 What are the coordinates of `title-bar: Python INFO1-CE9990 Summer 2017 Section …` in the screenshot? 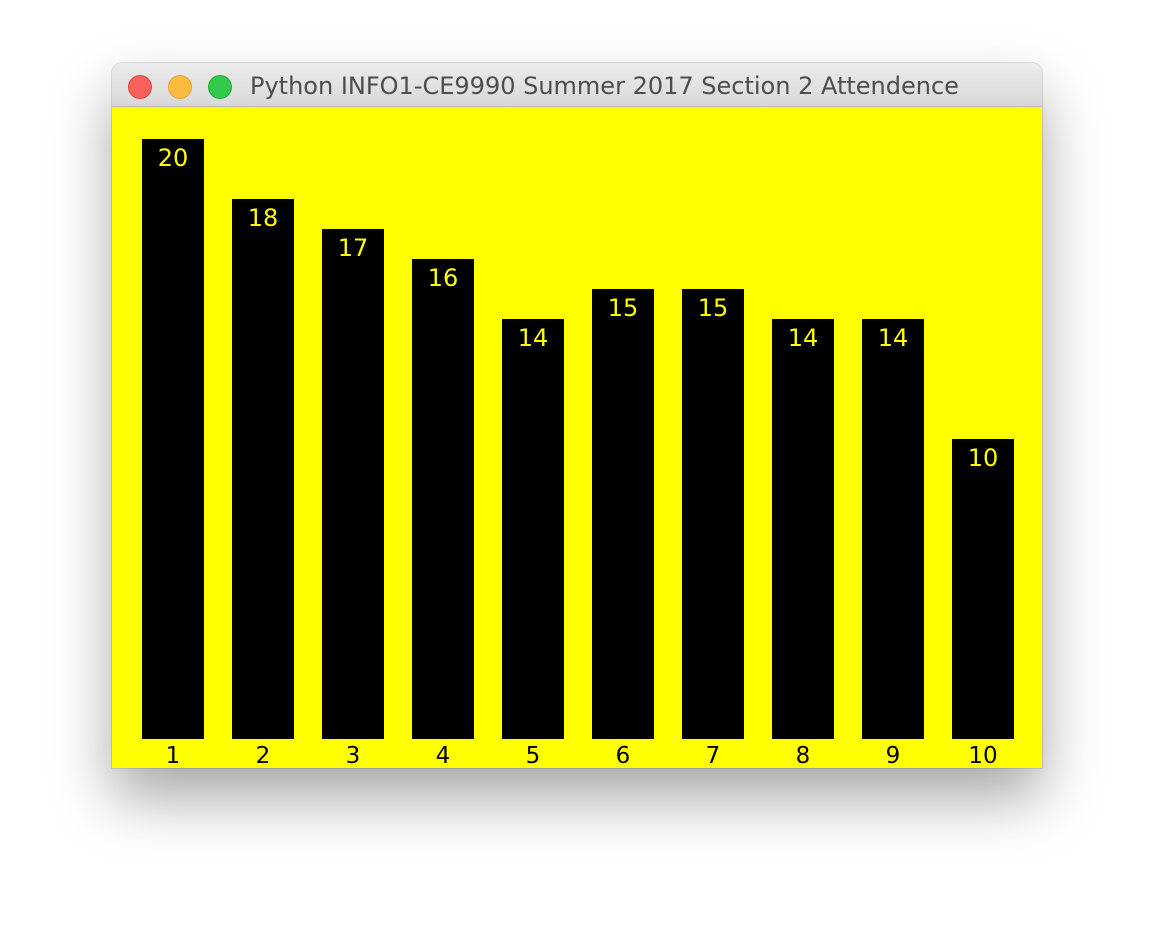 It's located at (577, 85).